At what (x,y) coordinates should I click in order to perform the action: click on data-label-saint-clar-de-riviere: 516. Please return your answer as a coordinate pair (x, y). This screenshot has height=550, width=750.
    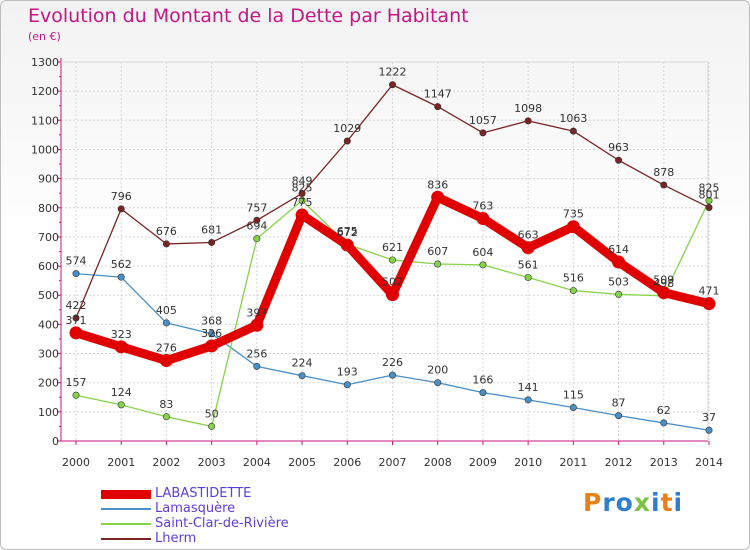
    Looking at the image, I should click on (573, 278).